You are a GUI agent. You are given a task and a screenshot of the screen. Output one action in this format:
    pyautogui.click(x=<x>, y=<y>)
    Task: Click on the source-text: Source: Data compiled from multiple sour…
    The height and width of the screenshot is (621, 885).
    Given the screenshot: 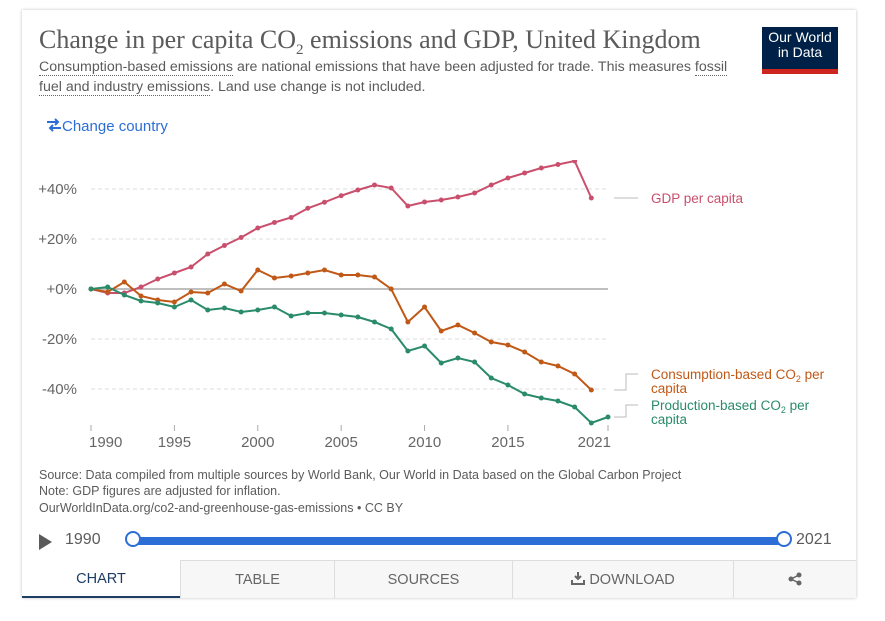 What is the action you would take?
    pyautogui.click(x=360, y=475)
    